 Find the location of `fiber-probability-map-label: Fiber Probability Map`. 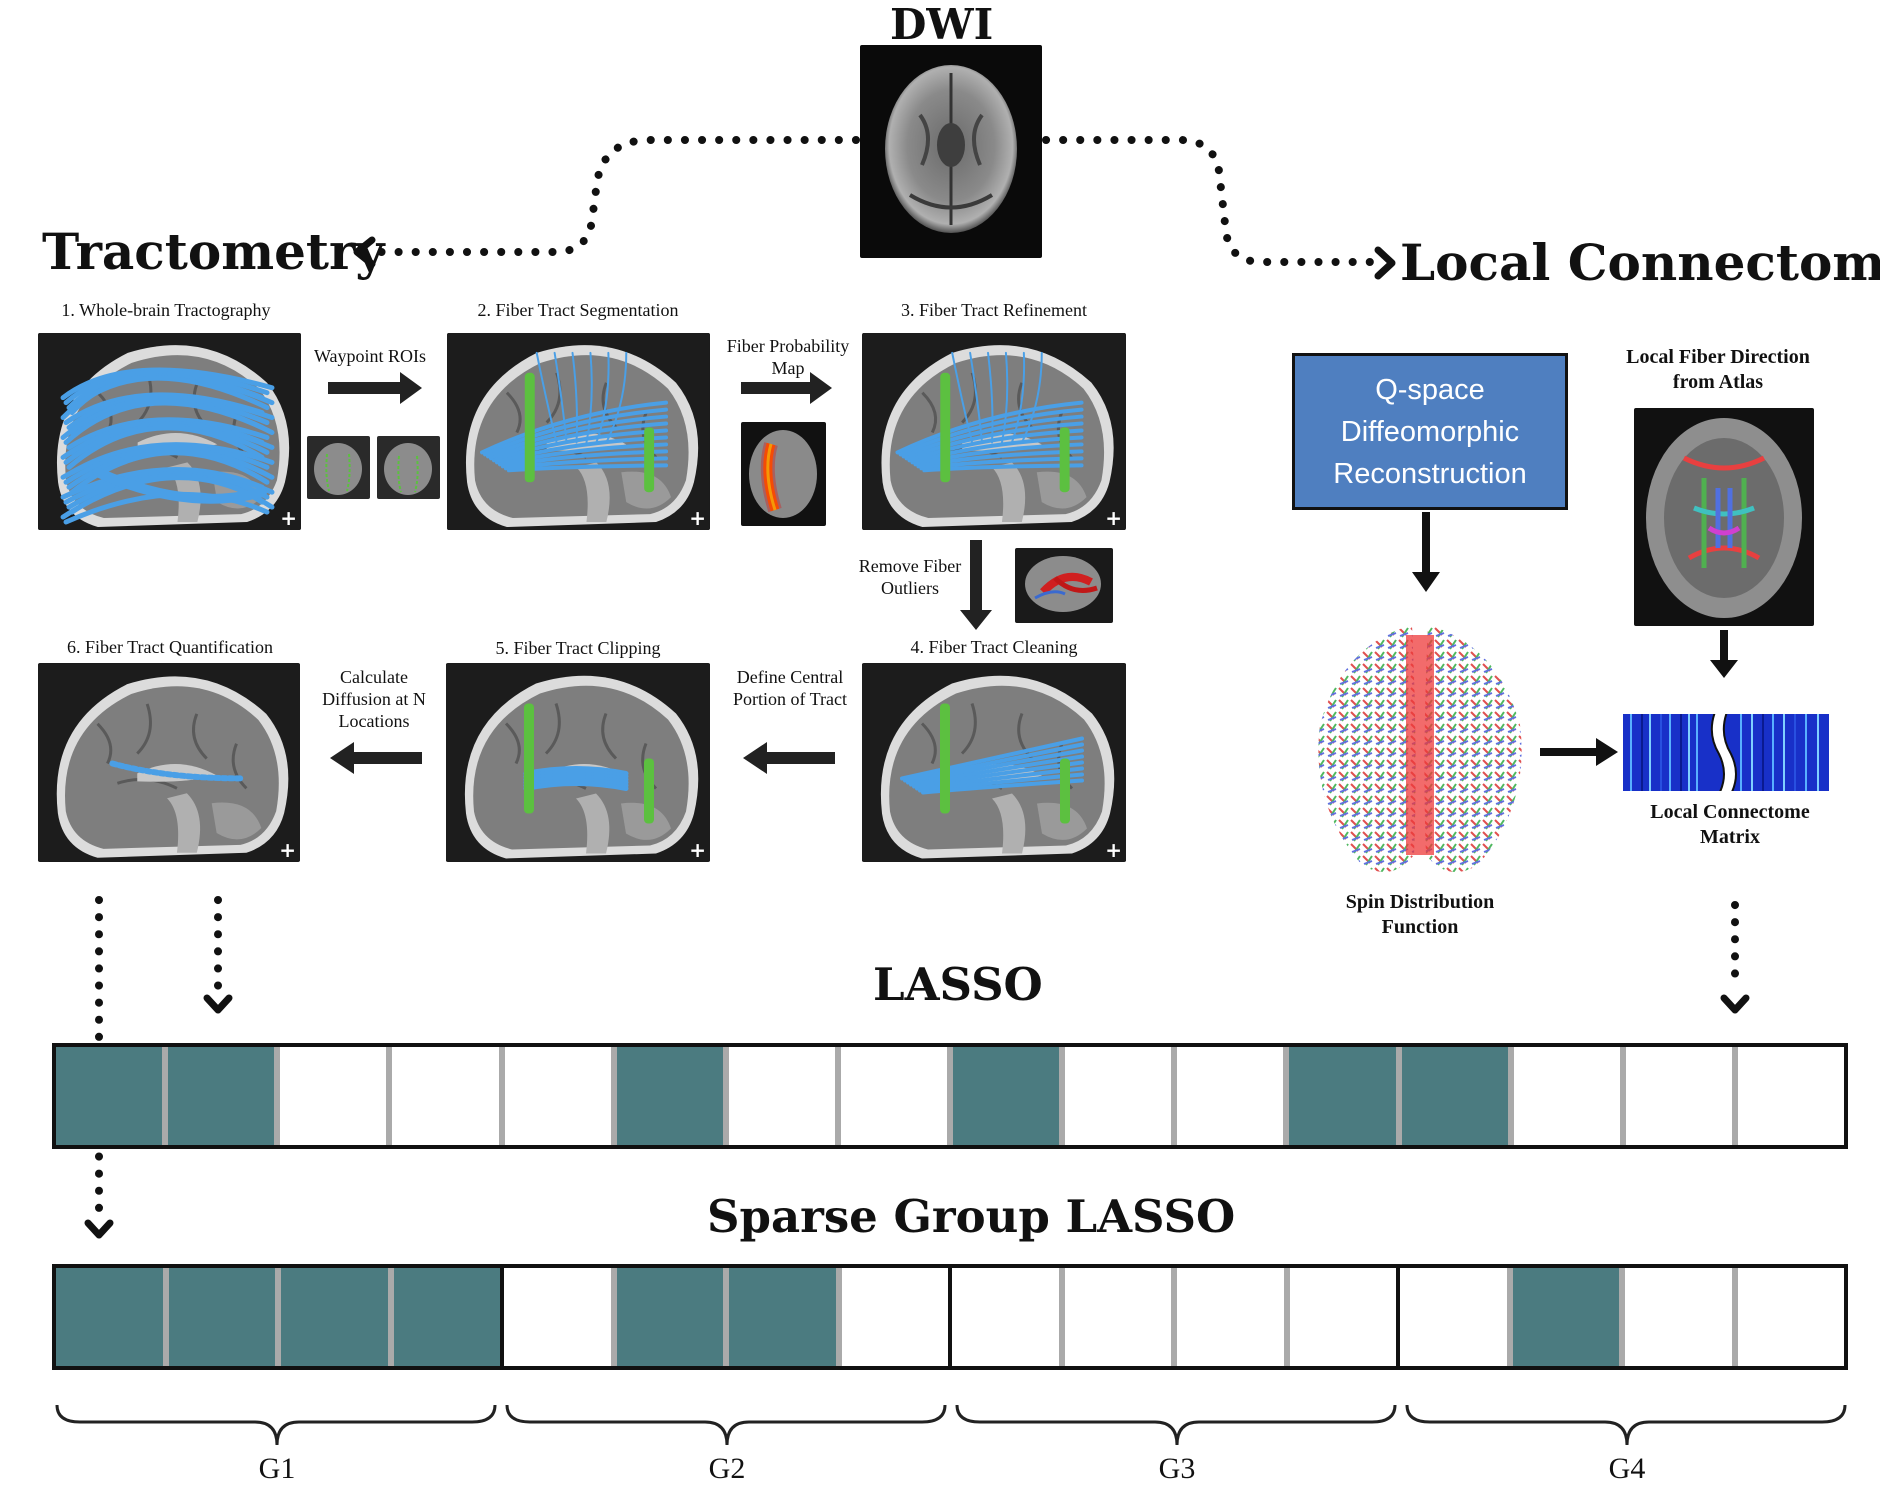

fiber-probability-map-label: Fiber Probability Map is located at coordinates (788, 357).